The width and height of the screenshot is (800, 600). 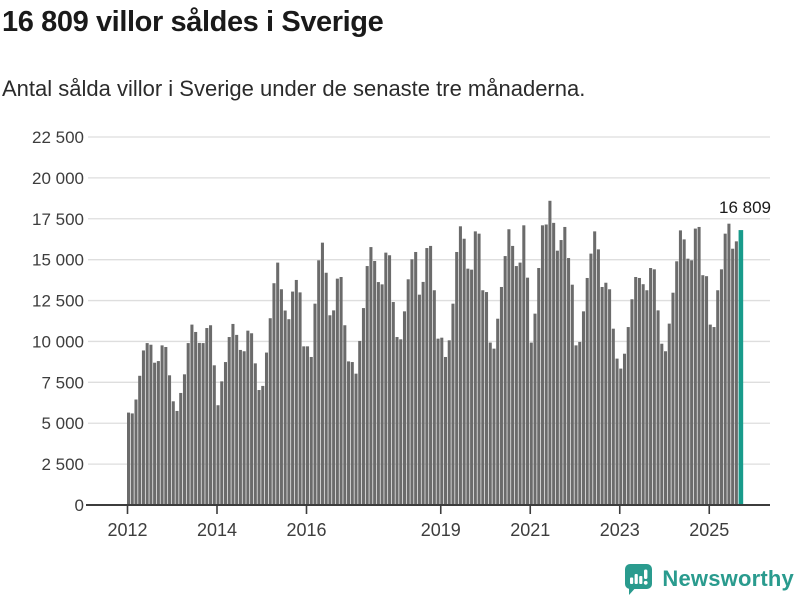 I want to click on x-tick-label: 2014, so click(x=217, y=530).